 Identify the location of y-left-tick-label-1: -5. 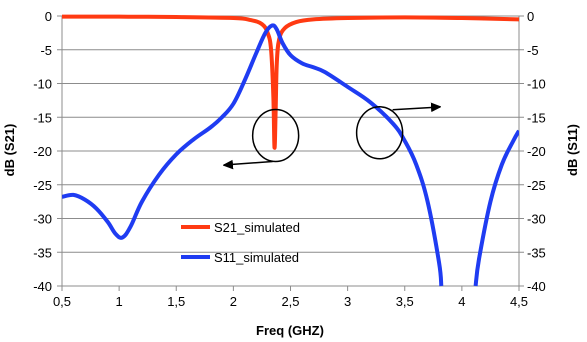
(46, 50).